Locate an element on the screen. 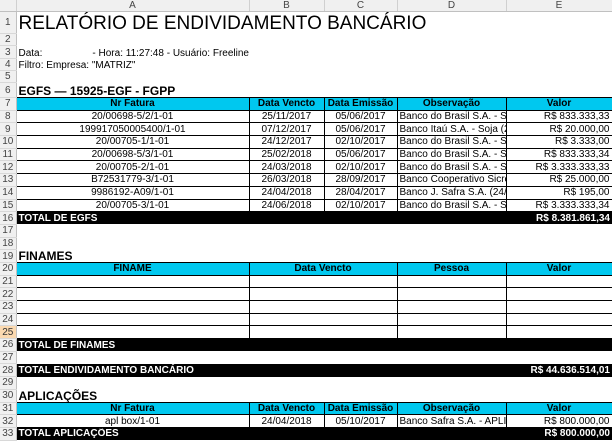 The height and width of the screenshot is (441, 612). data-cell: B72531779-3/1-01 is located at coordinates (132, 180).